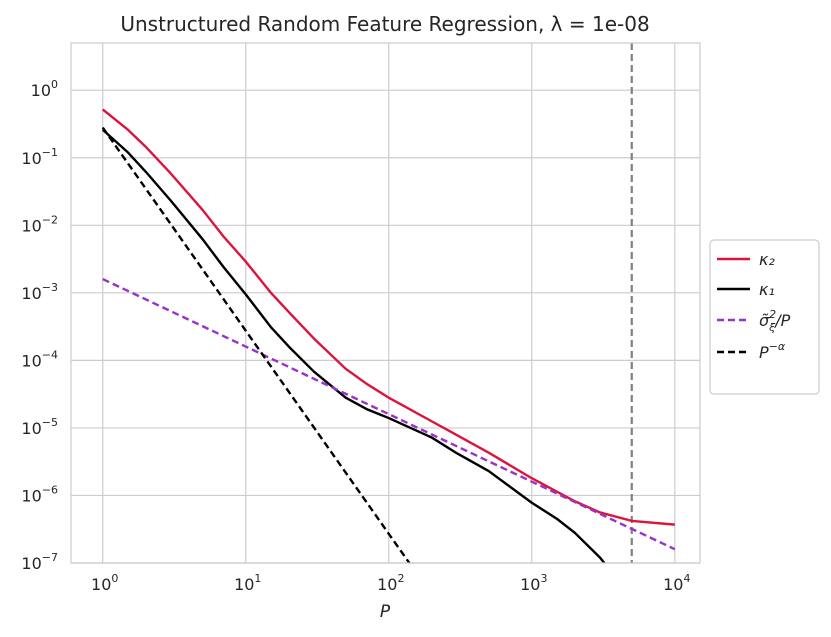 The height and width of the screenshot is (637, 831). I want to click on x-tick-label: 10¹, so click(247, 583).